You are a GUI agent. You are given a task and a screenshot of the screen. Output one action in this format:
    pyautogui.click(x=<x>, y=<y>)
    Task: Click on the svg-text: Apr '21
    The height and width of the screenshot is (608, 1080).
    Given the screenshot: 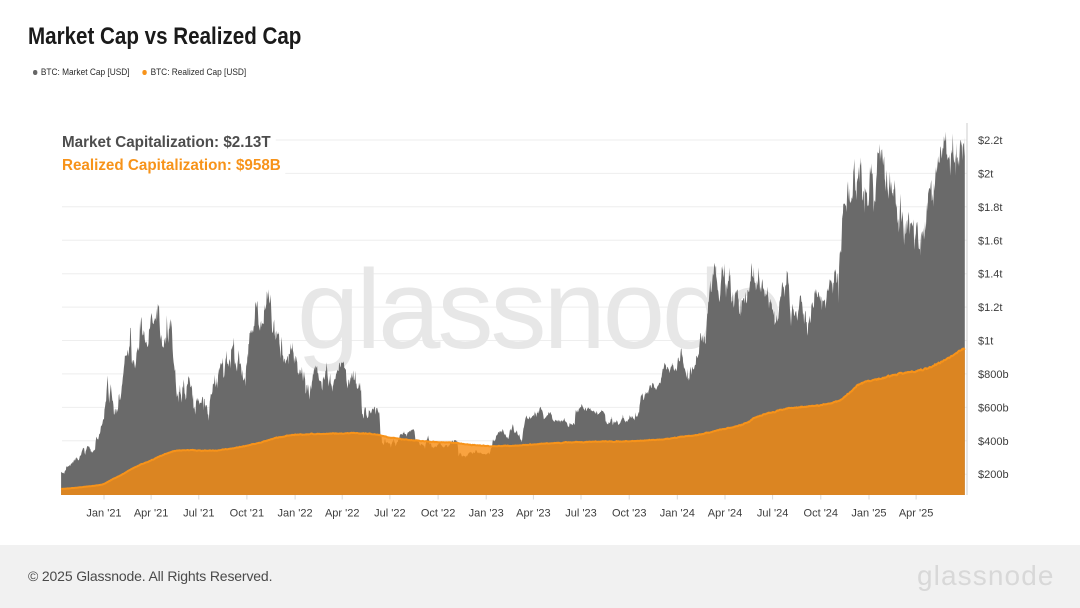 What is the action you would take?
    pyautogui.click(x=151, y=514)
    